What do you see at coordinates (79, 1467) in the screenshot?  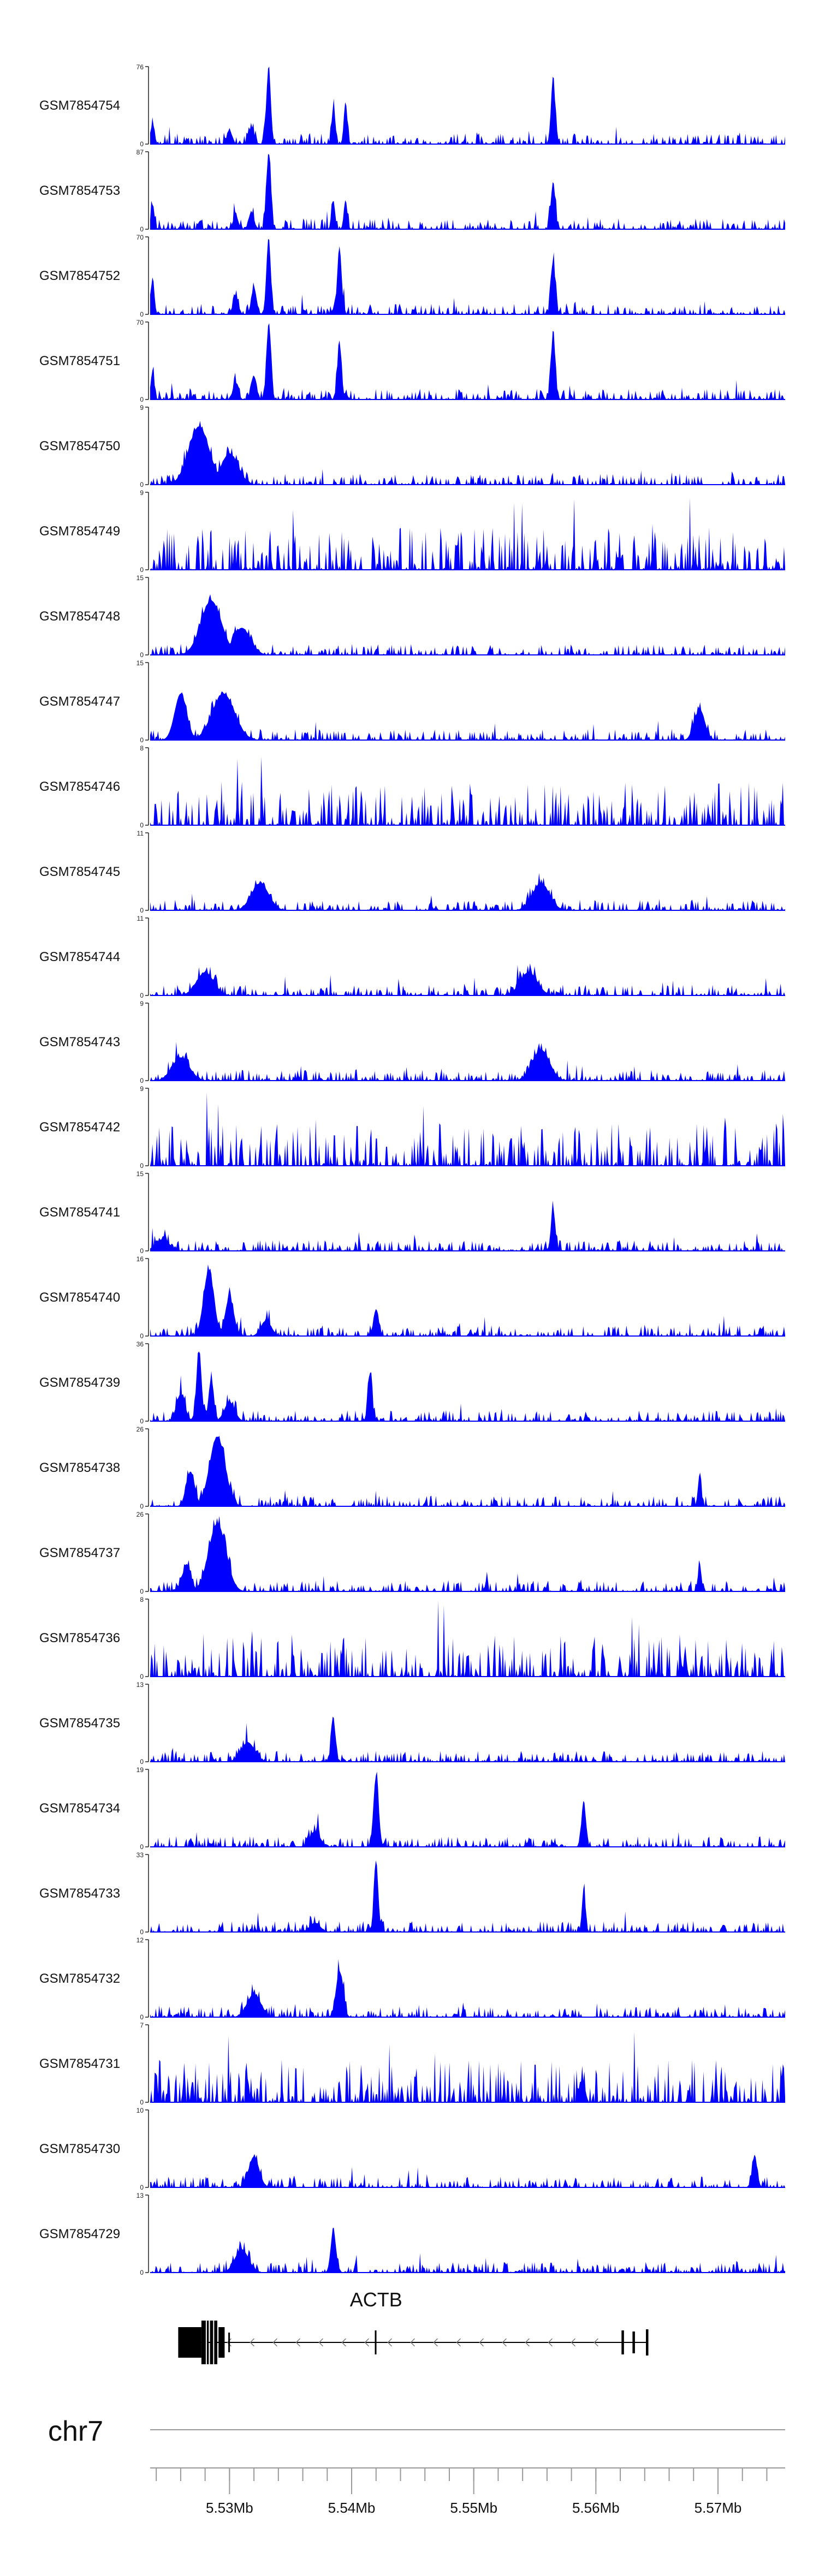 I see `track-label: GSM7854738` at bounding box center [79, 1467].